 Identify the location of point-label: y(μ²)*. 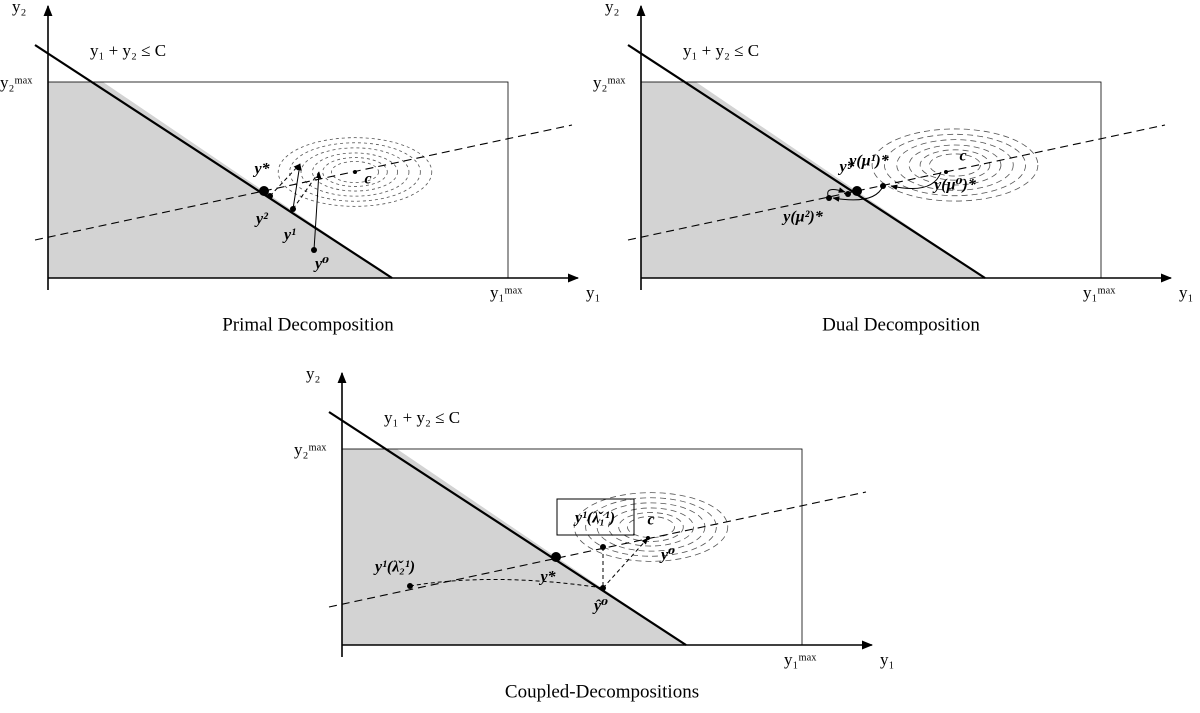
(802, 217).